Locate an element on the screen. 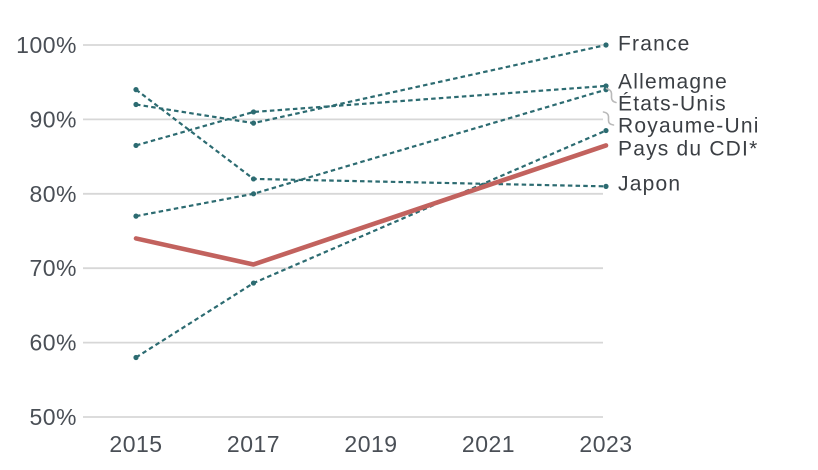  series-label-japon: Japon is located at coordinates (649, 183).